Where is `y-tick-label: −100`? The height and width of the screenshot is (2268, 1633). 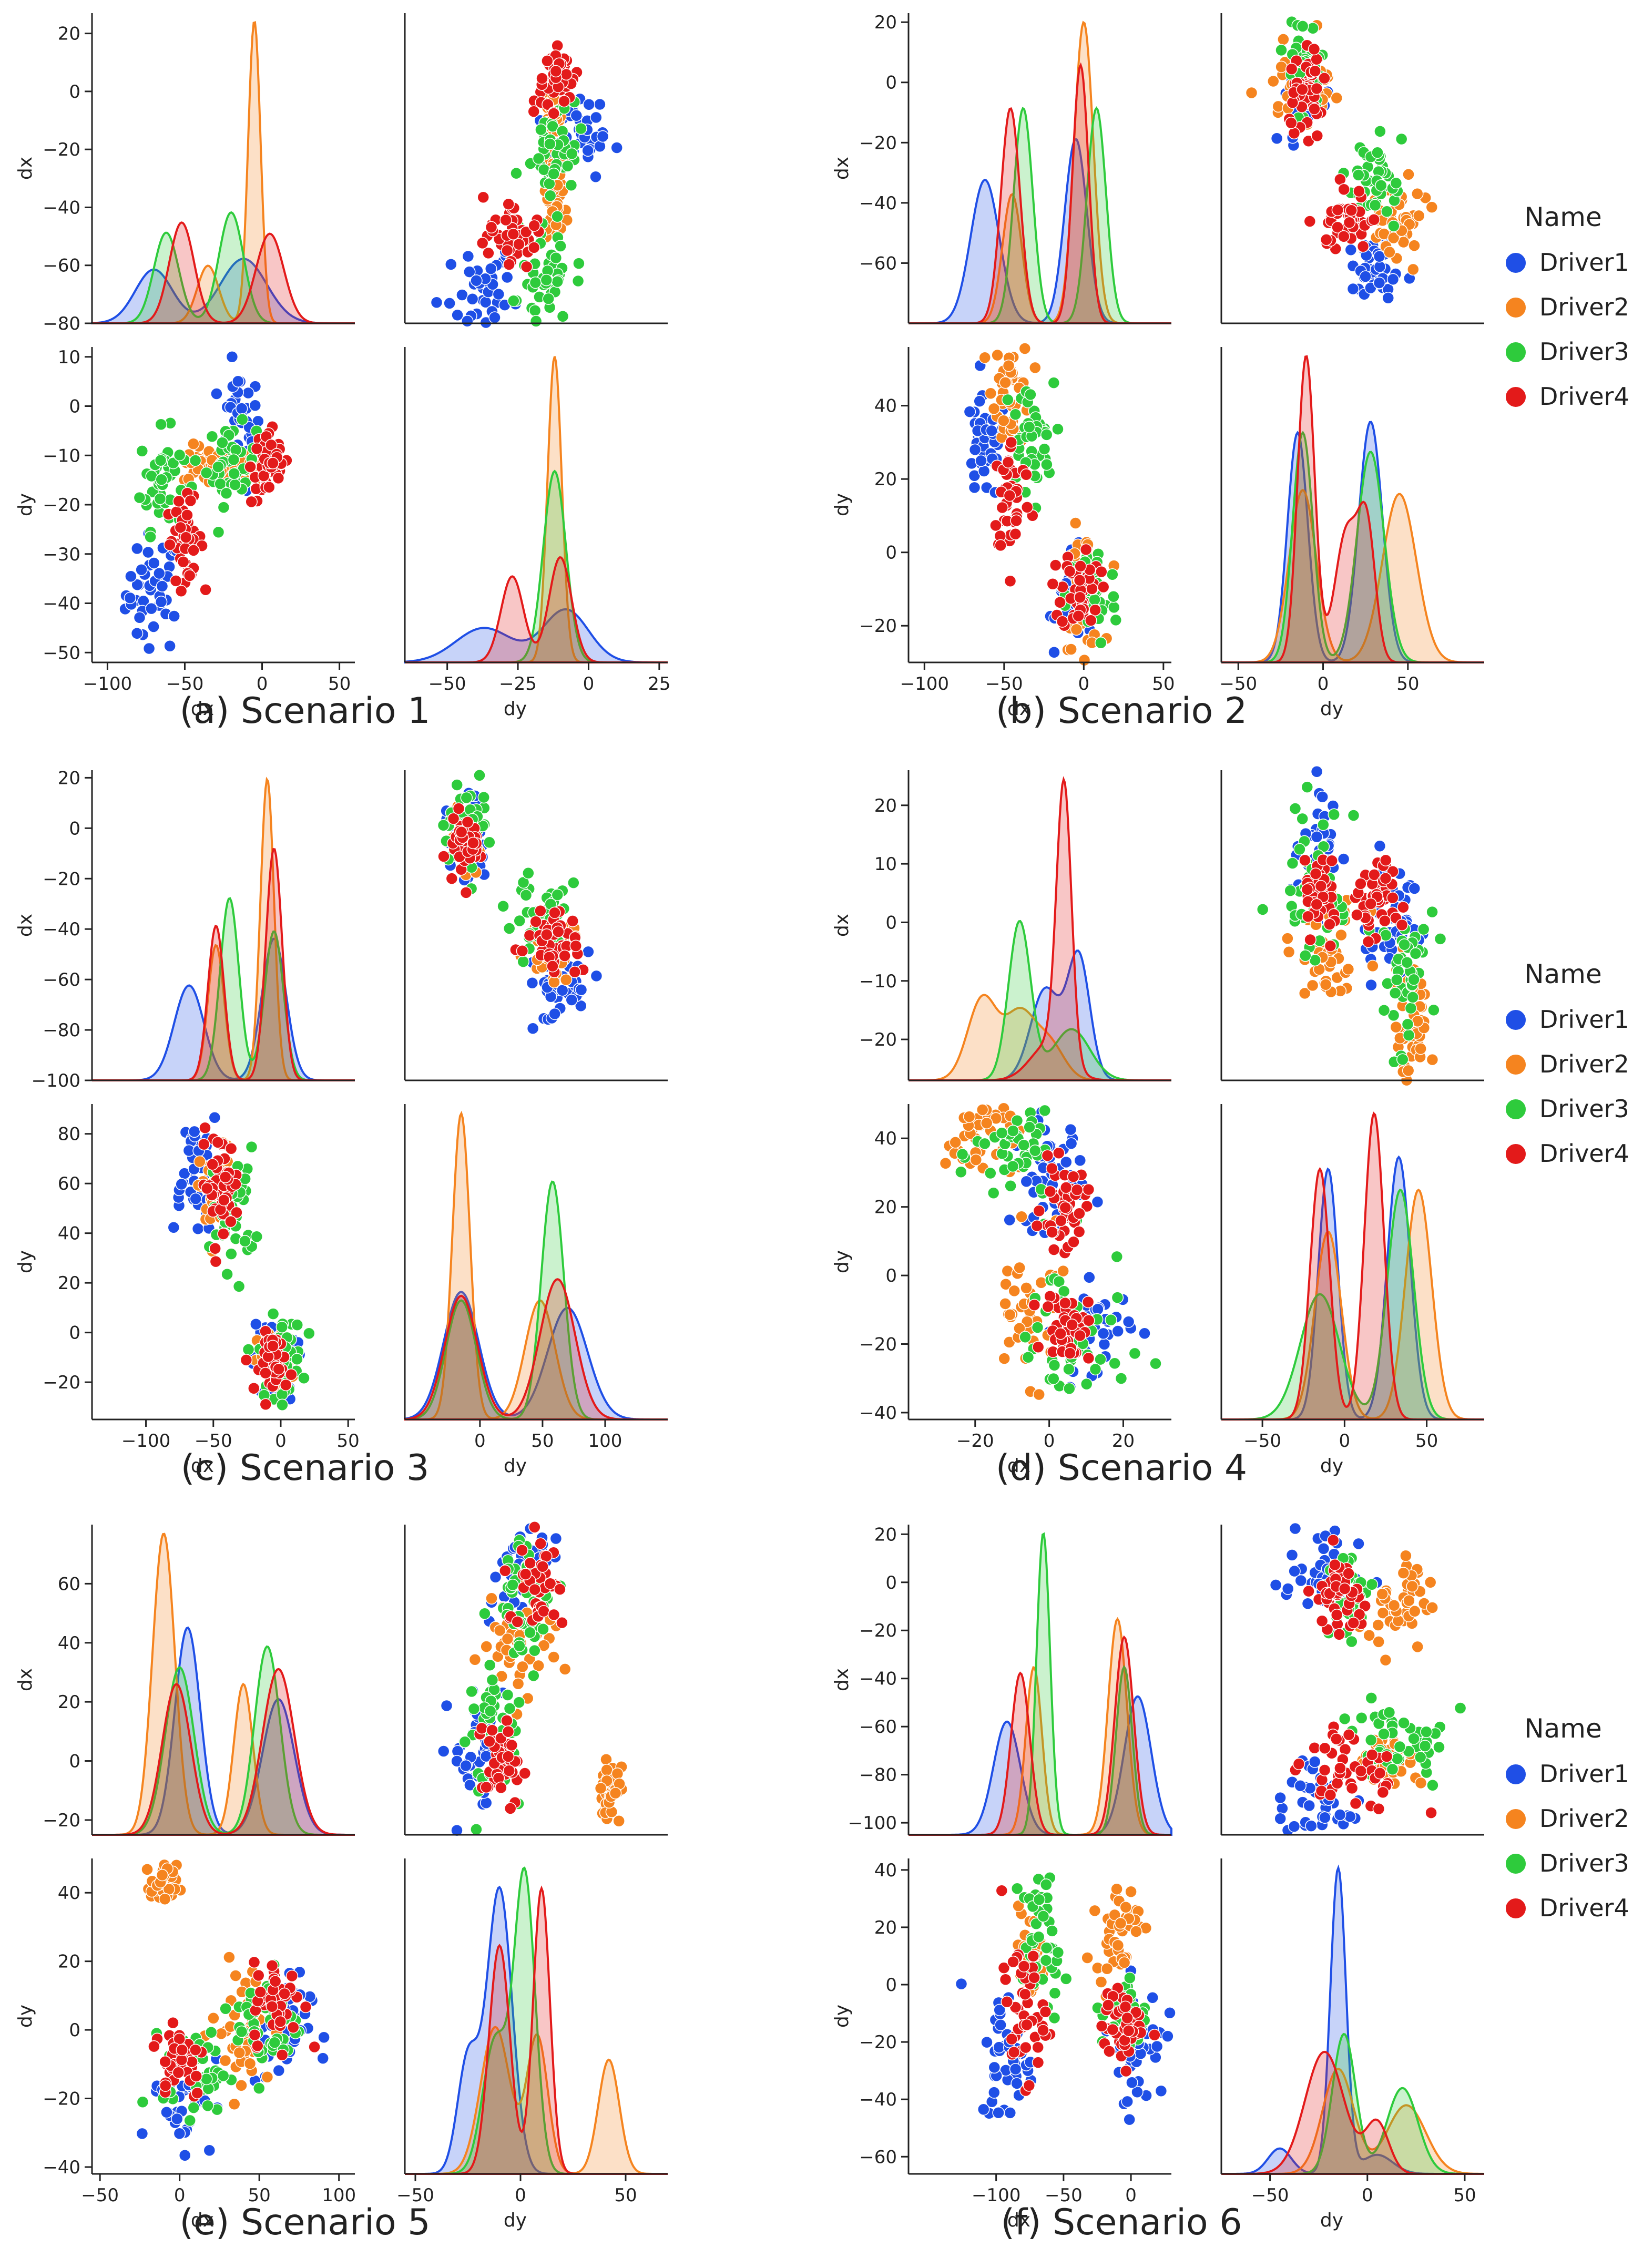
y-tick-label: −100 is located at coordinates (56, 1080).